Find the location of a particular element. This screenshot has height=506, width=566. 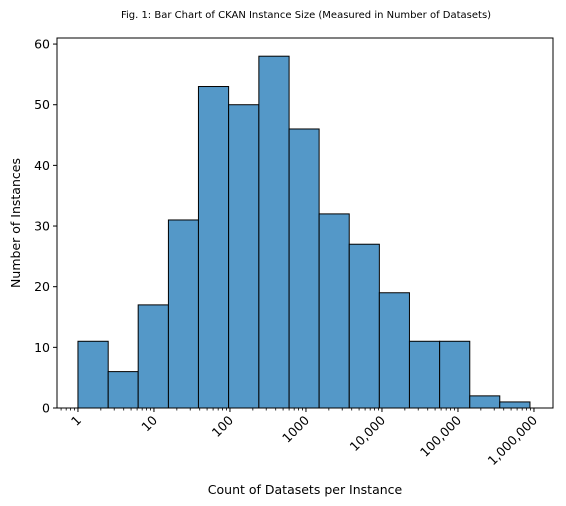

x-tick-label-4: 10,000 is located at coordinates (368, 433).